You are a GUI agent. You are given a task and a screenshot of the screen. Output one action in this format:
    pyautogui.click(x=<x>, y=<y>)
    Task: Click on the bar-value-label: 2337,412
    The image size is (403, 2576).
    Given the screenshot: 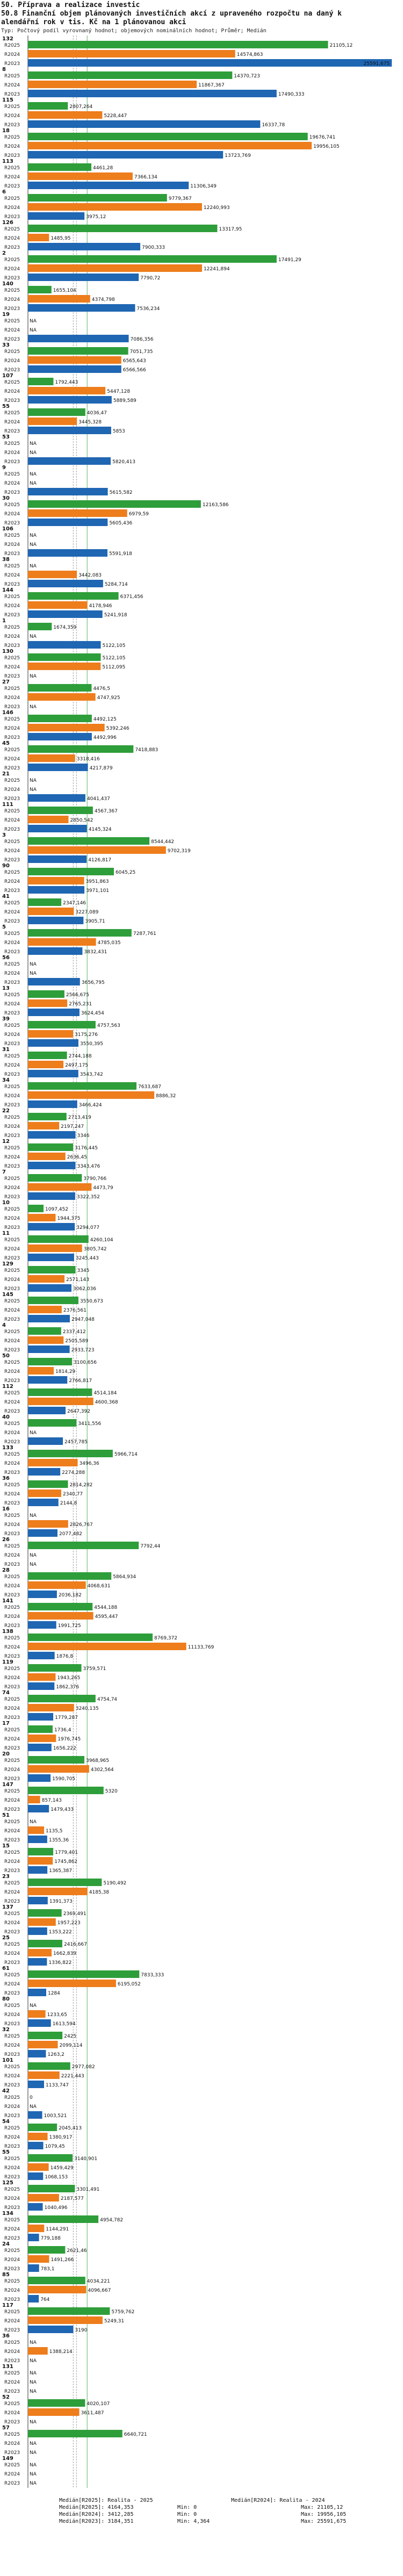 What is the action you would take?
    pyautogui.click(x=74, y=1332)
    